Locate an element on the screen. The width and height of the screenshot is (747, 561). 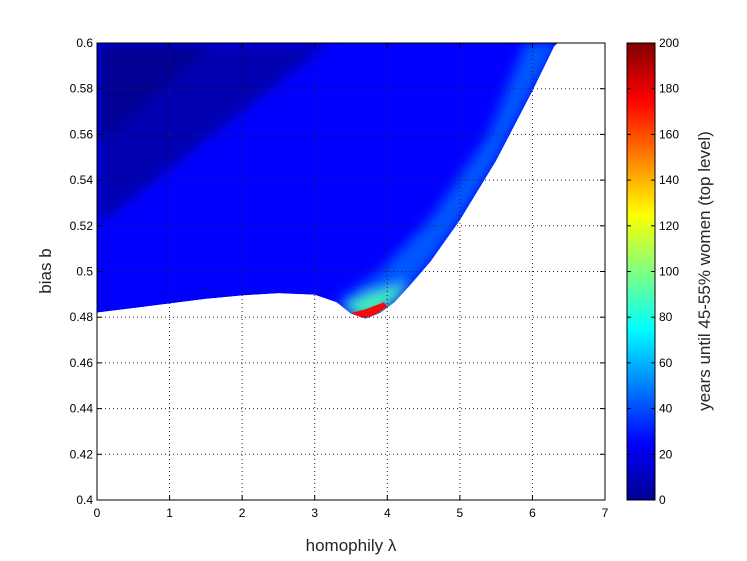
colorbar-tick-label: 120 is located at coordinates (669, 226).